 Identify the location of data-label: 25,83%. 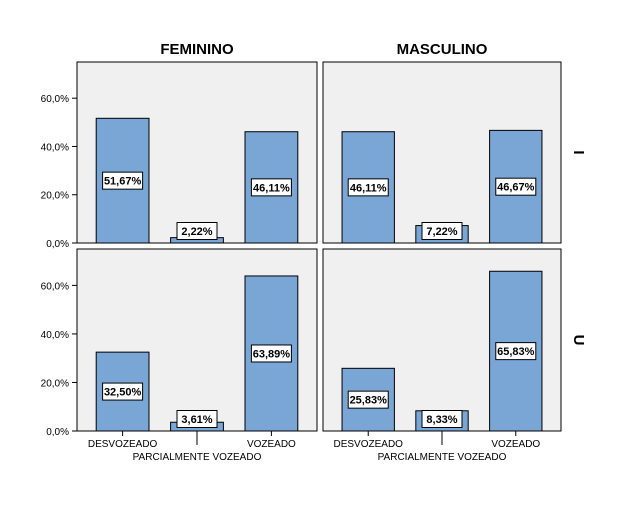
(369, 401).